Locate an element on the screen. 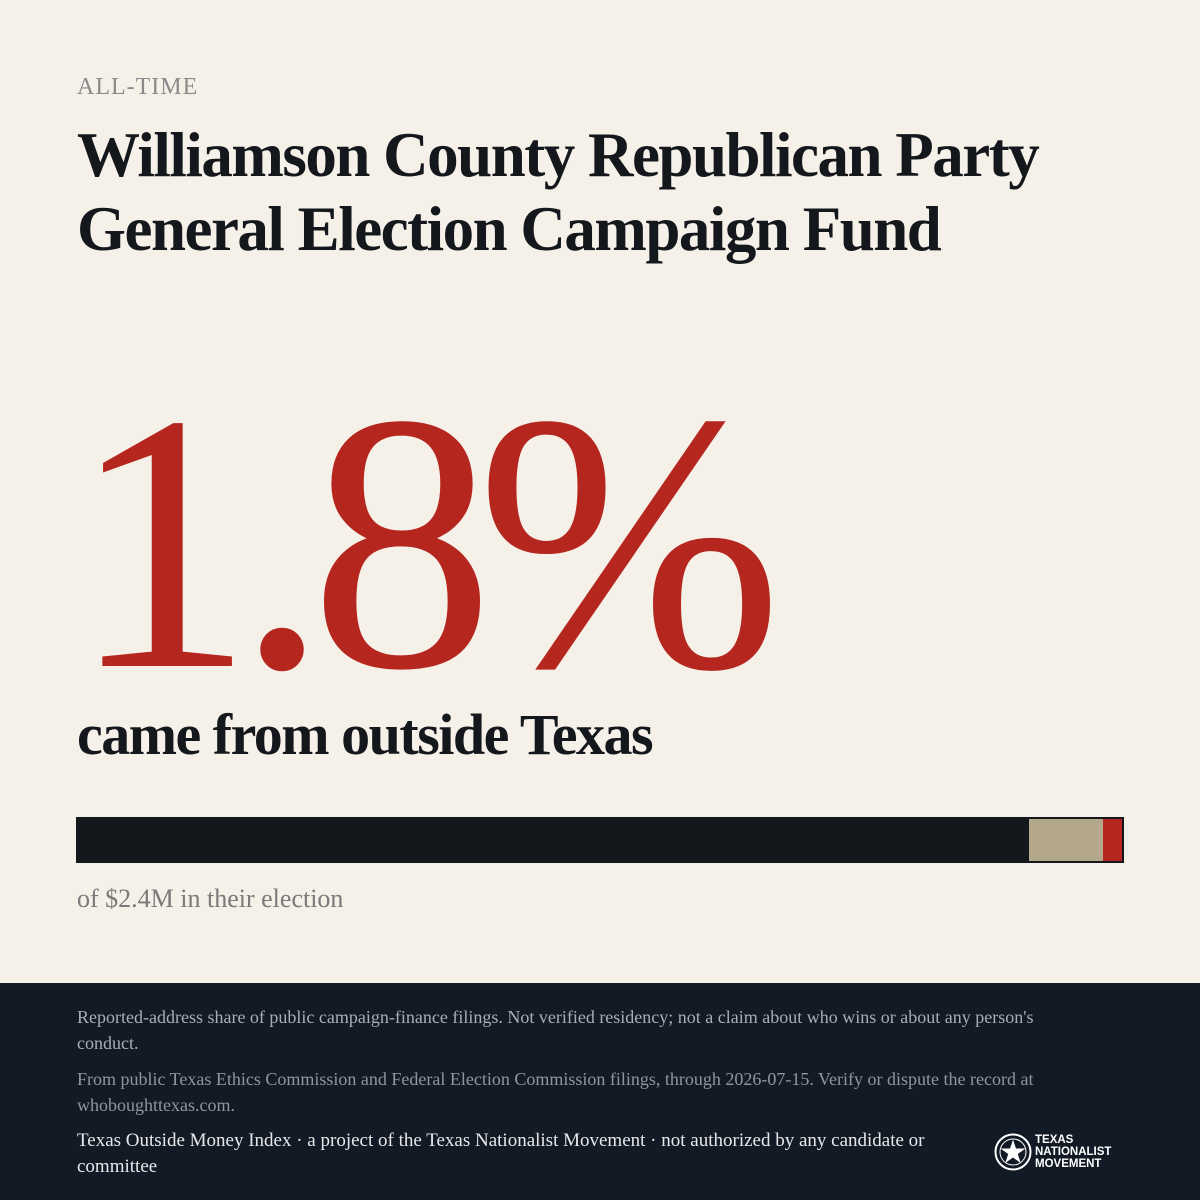  share-bar-segment-texas is located at coordinates (554, 840).